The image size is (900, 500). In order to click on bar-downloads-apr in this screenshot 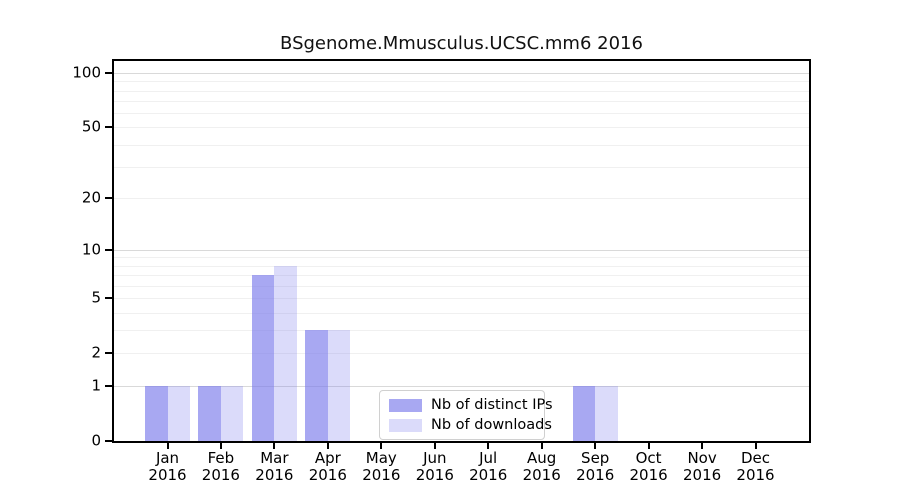, I will do `click(339, 385)`.